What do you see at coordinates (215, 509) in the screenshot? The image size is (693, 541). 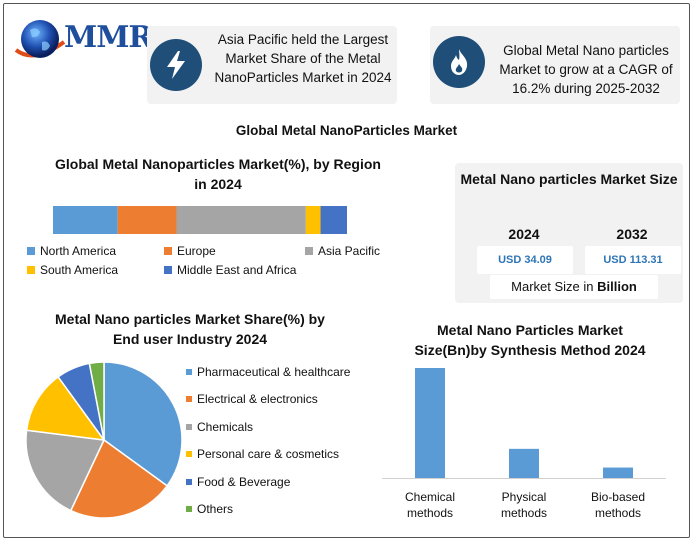 I see `legend-label: Others` at bounding box center [215, 509].